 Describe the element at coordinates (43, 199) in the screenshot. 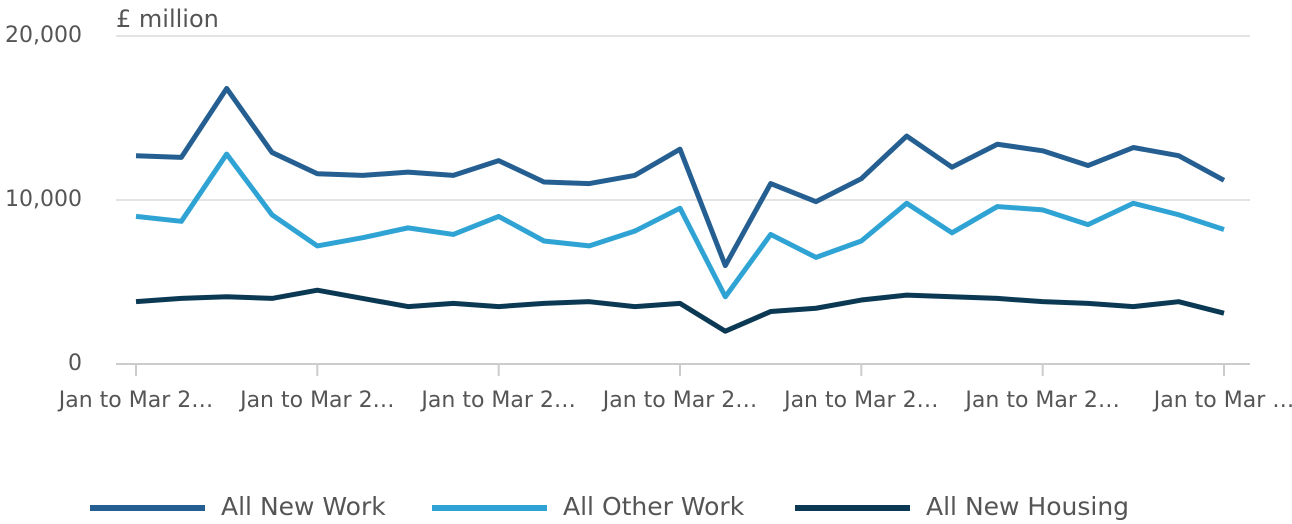

I see `y-tick-label: 10,000` at that location.